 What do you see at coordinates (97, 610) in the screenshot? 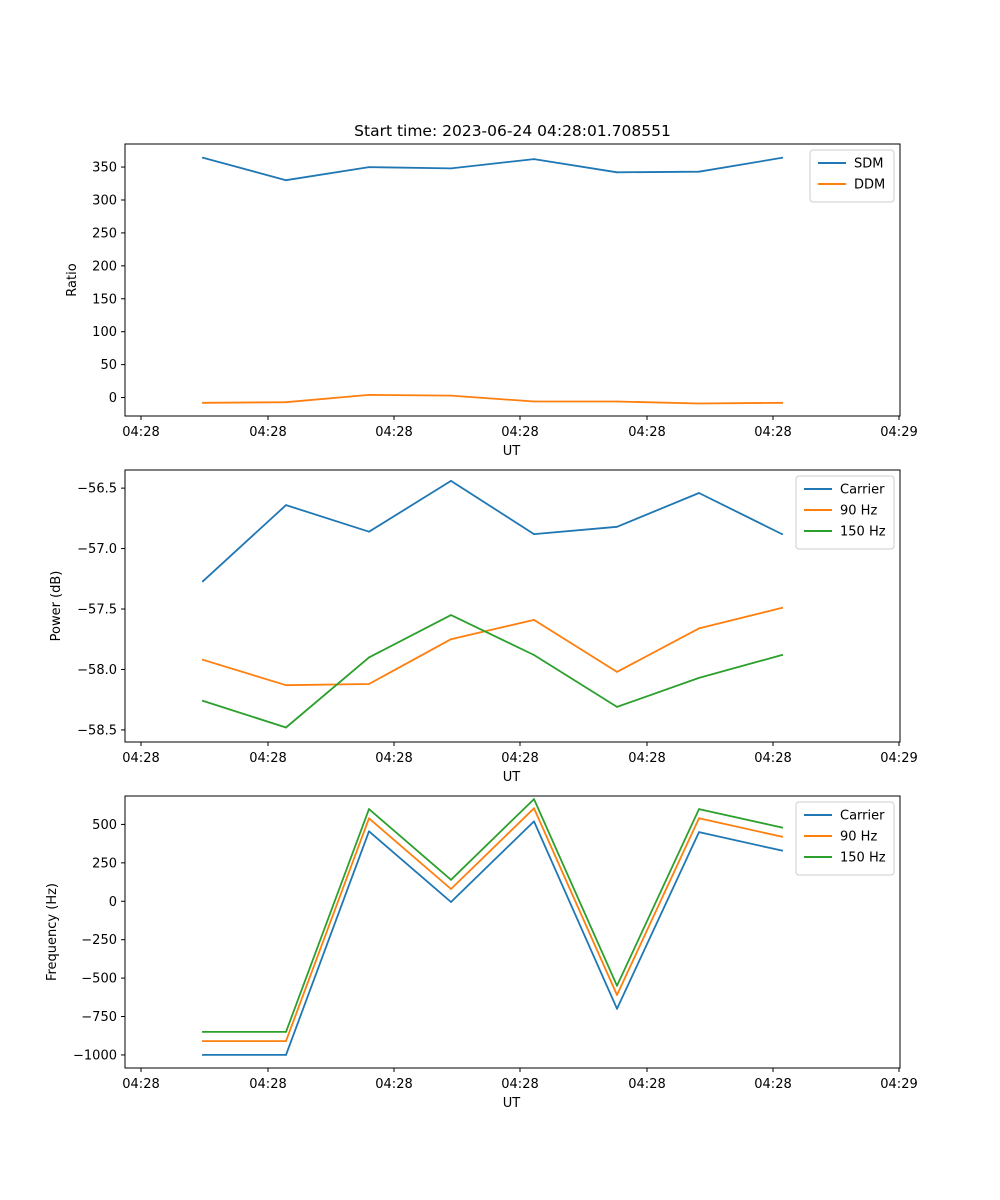
I see `y-tick-label: −57.5` at bounding box center [97, 610].